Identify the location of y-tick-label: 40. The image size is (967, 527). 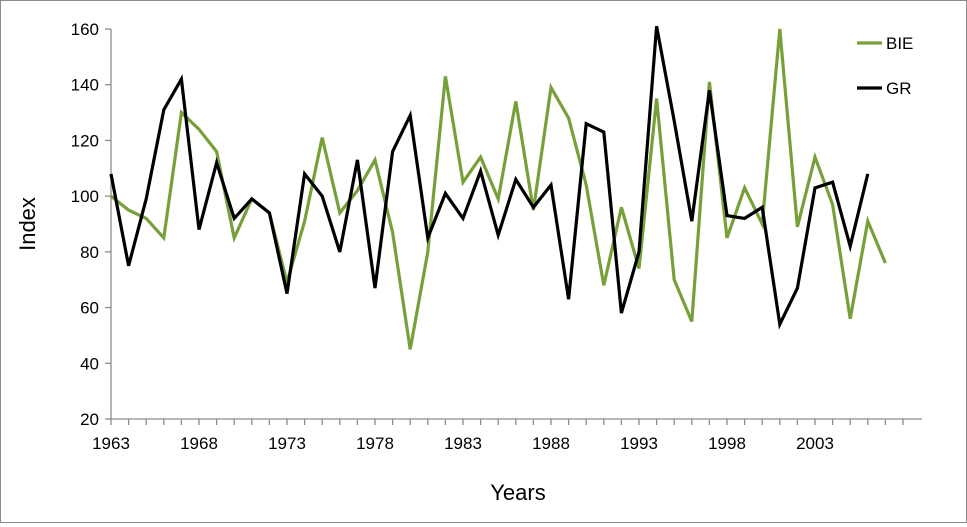
(89, 363).